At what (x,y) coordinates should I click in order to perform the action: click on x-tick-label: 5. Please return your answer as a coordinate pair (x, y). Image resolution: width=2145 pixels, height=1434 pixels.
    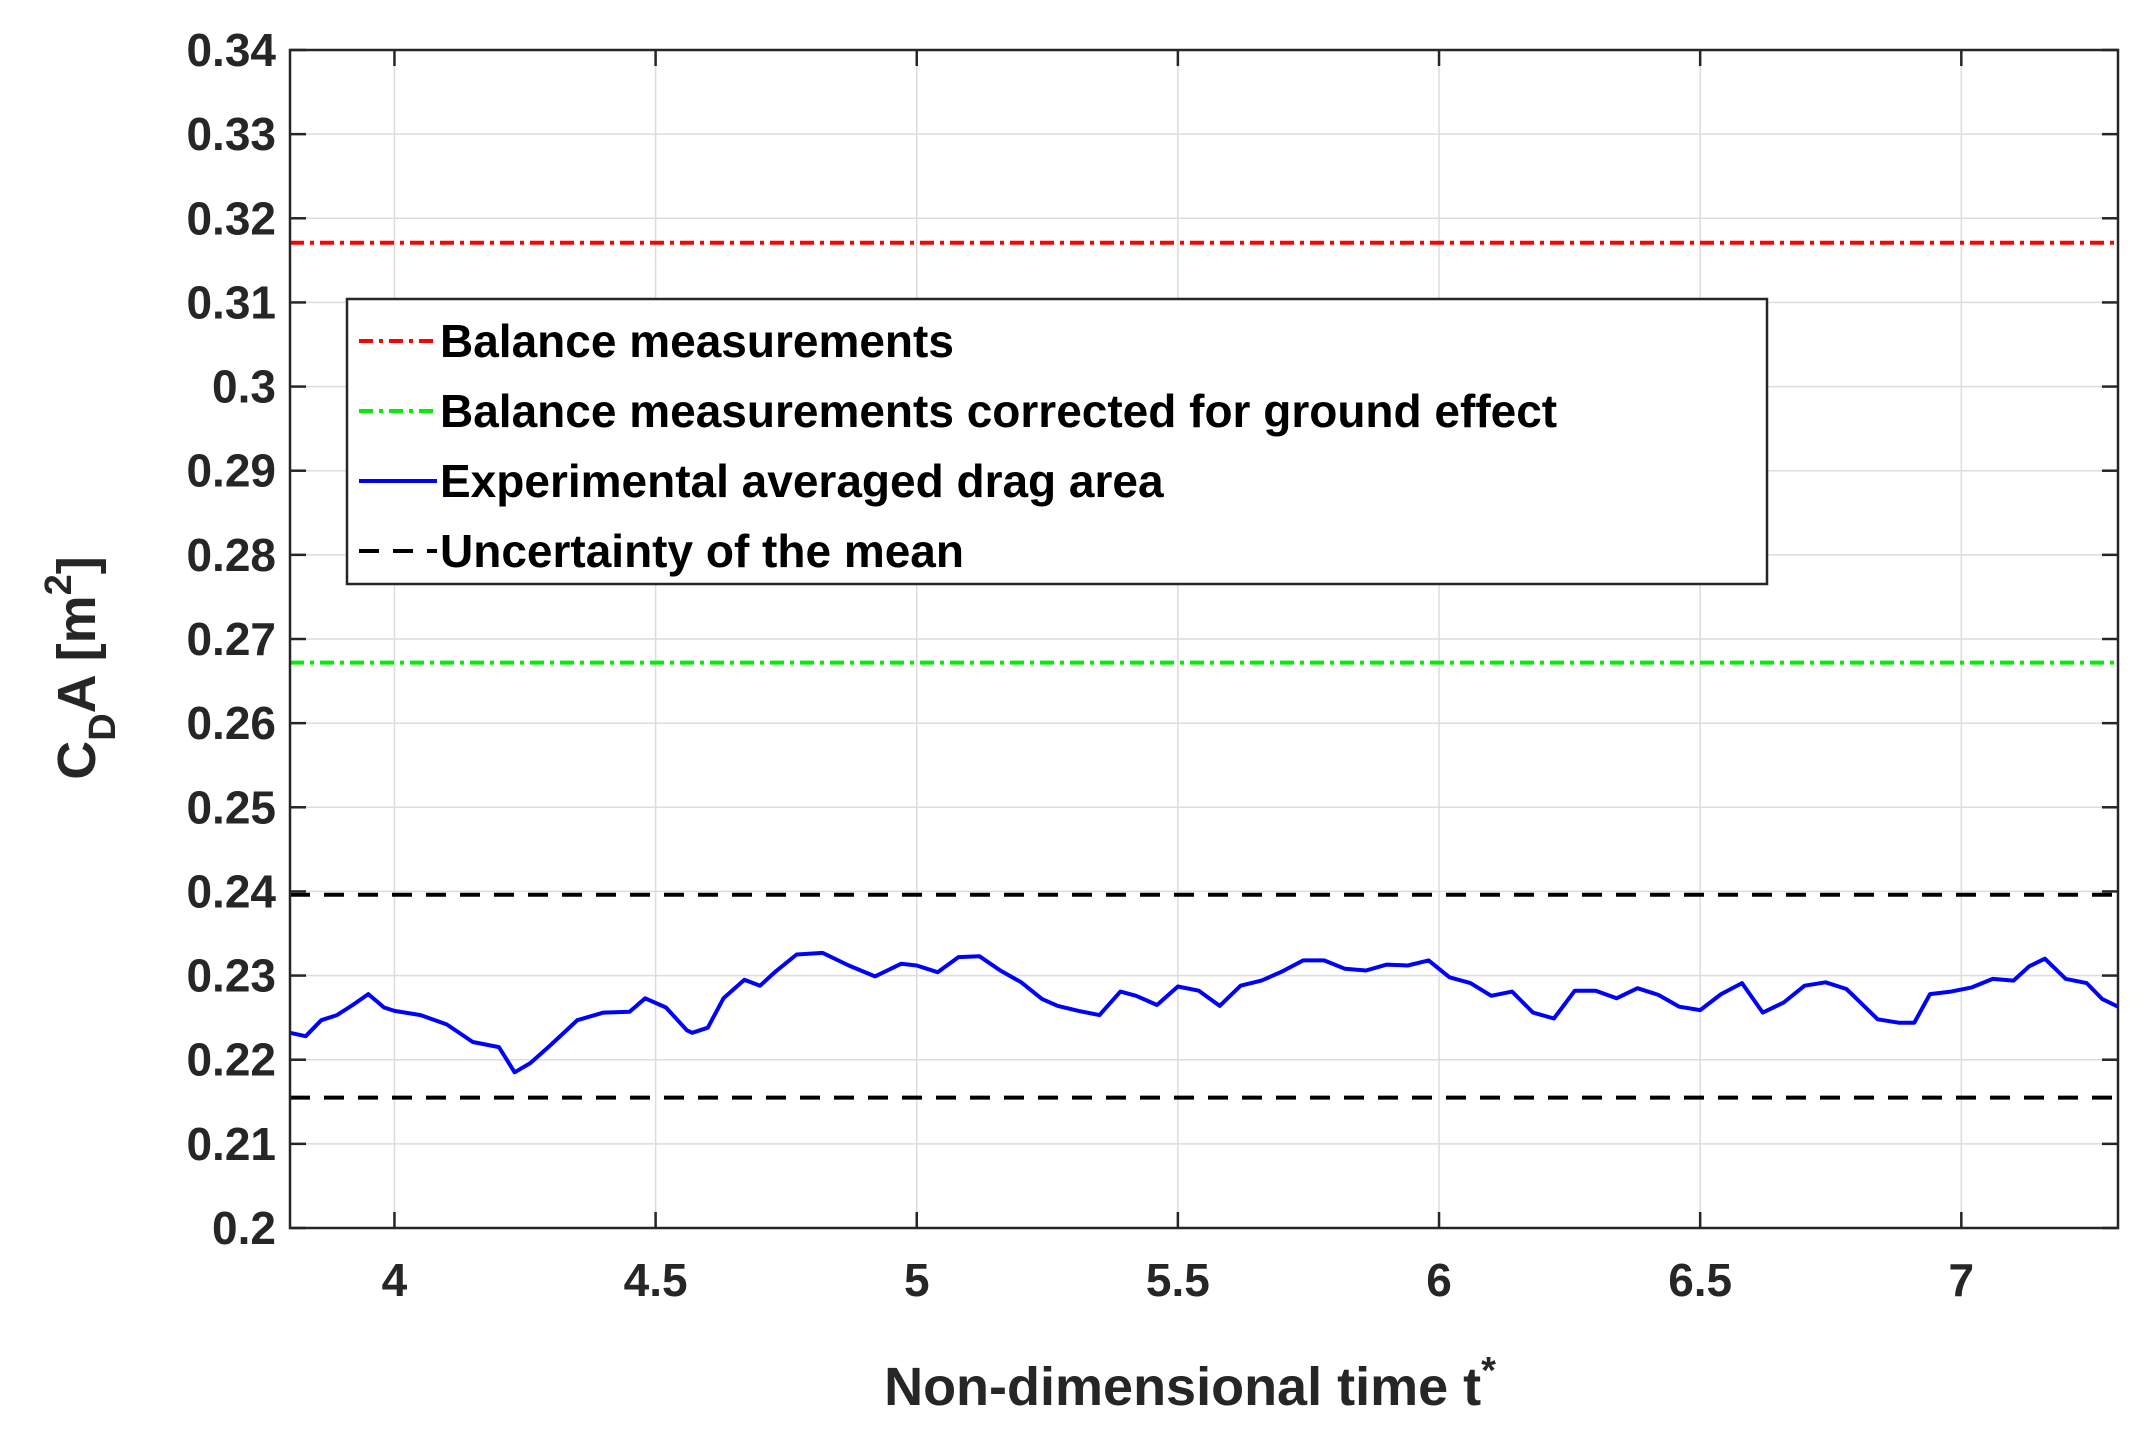
    Looking at the image, I should click on (917, 1280).